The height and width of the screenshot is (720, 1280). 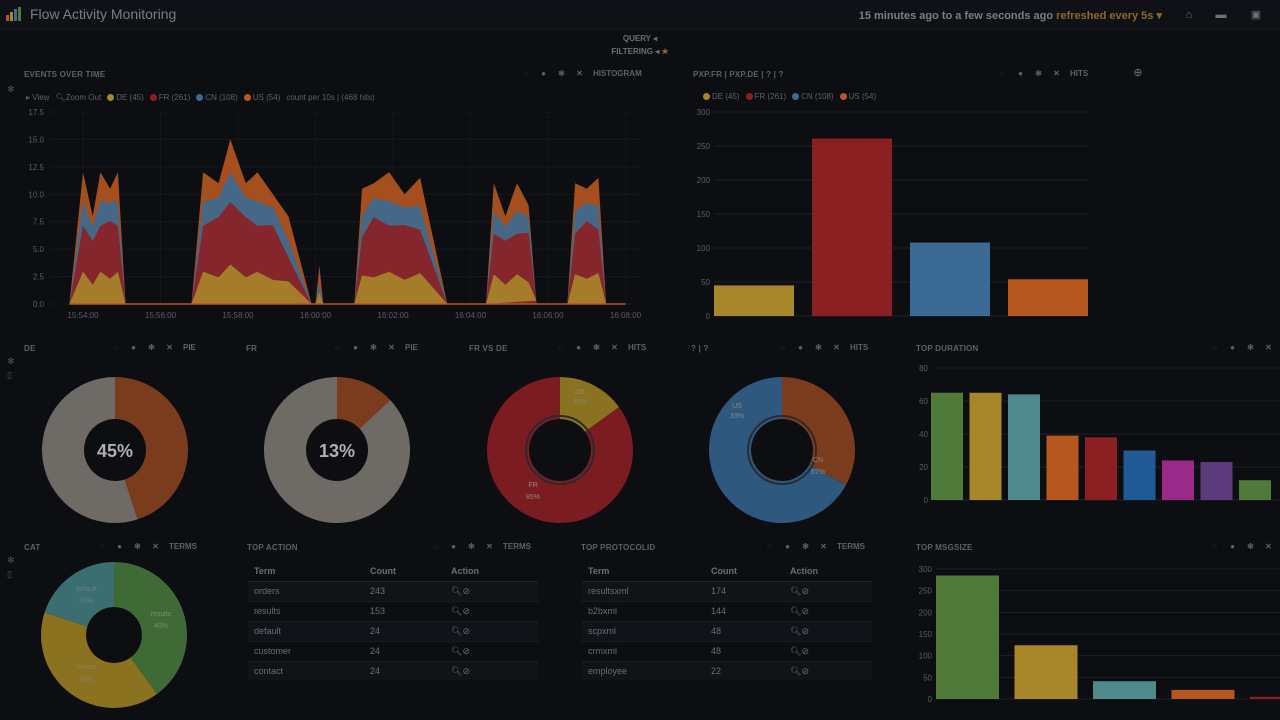 What do you see at coordinates (643, 650) in the screenshot?
I see `term-cell: crmxml` at bounding box center [643, 650].